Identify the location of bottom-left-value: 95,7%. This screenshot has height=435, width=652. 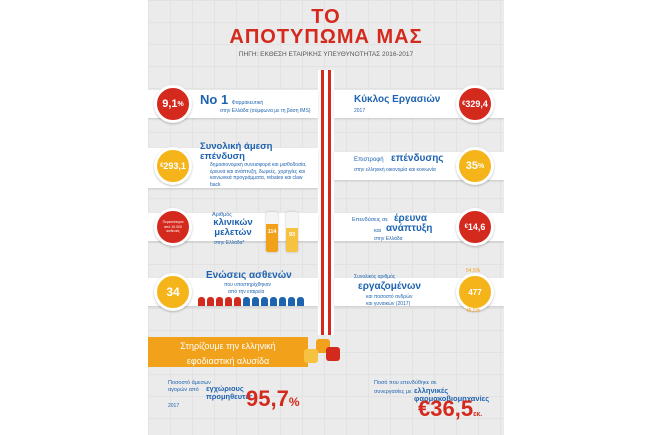
(273, 399).